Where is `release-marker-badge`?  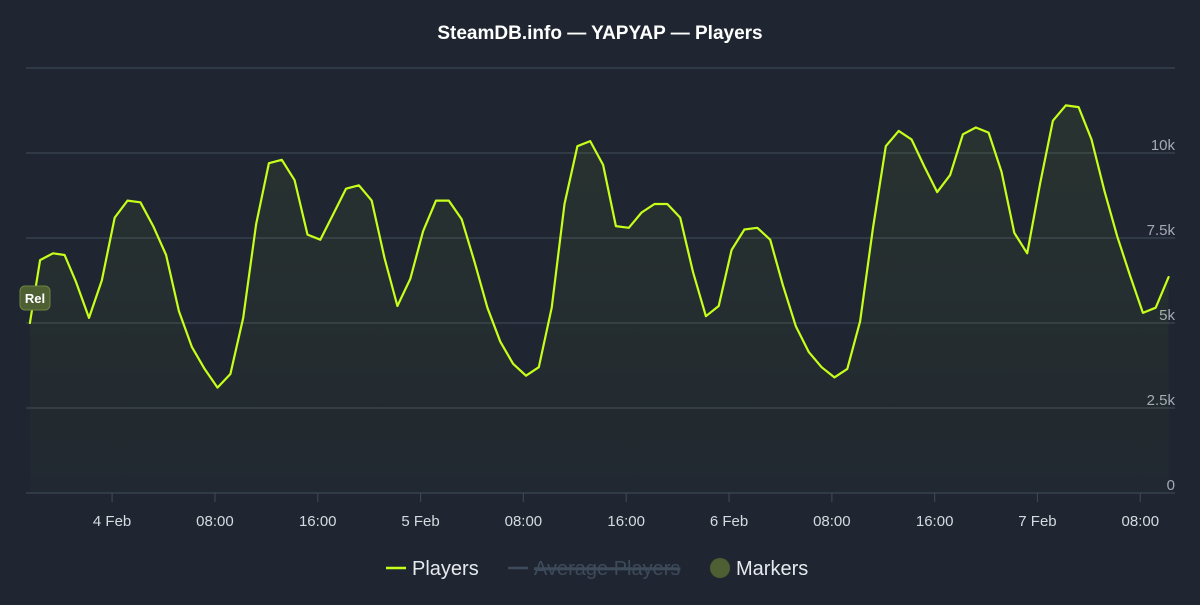 release-marker-badge is located at coordinates (35, 298).